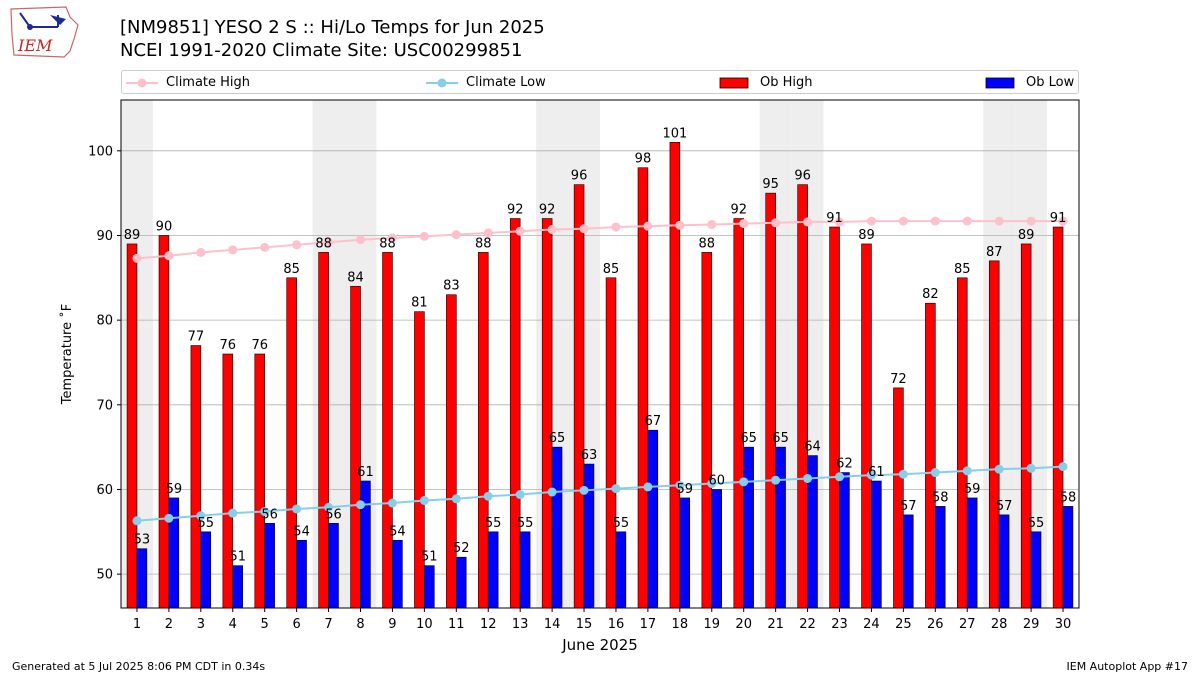 The width and height of the screenshot is (1200, 675). Describe the element at coordinates (208, 82) in the screenshot. I see `legend-climate-high-label: Climate High` at that location.